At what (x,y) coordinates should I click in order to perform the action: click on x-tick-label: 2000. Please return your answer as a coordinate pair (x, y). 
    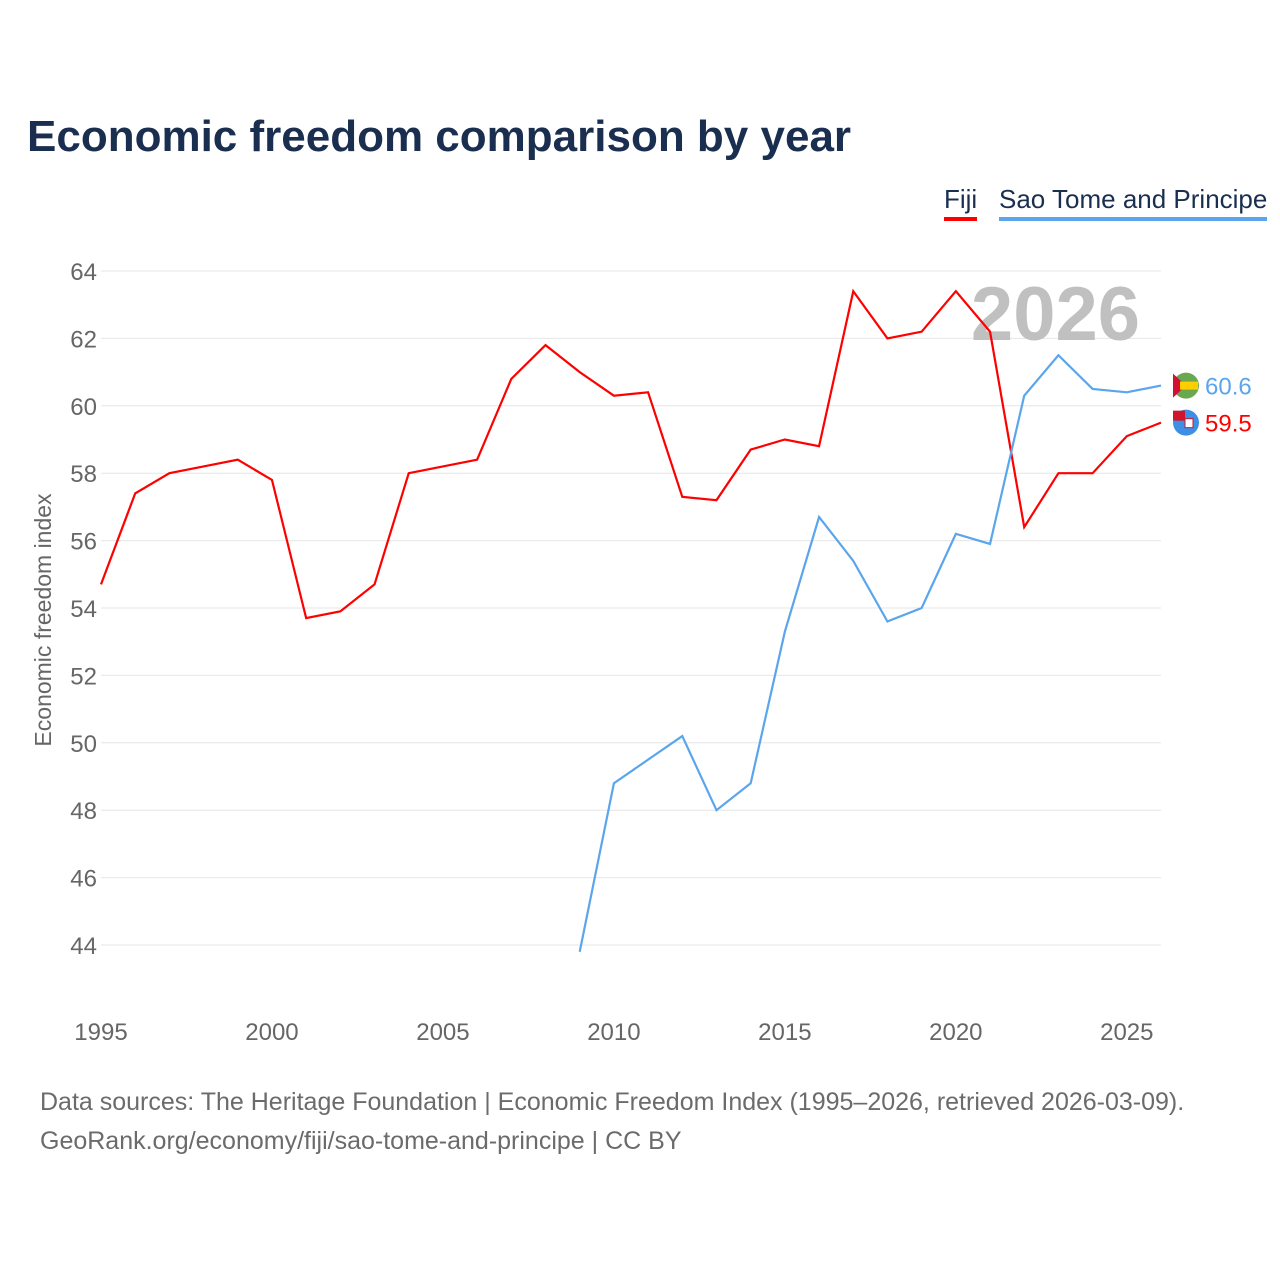
    Looking at the image, I should click on (271, 1032).